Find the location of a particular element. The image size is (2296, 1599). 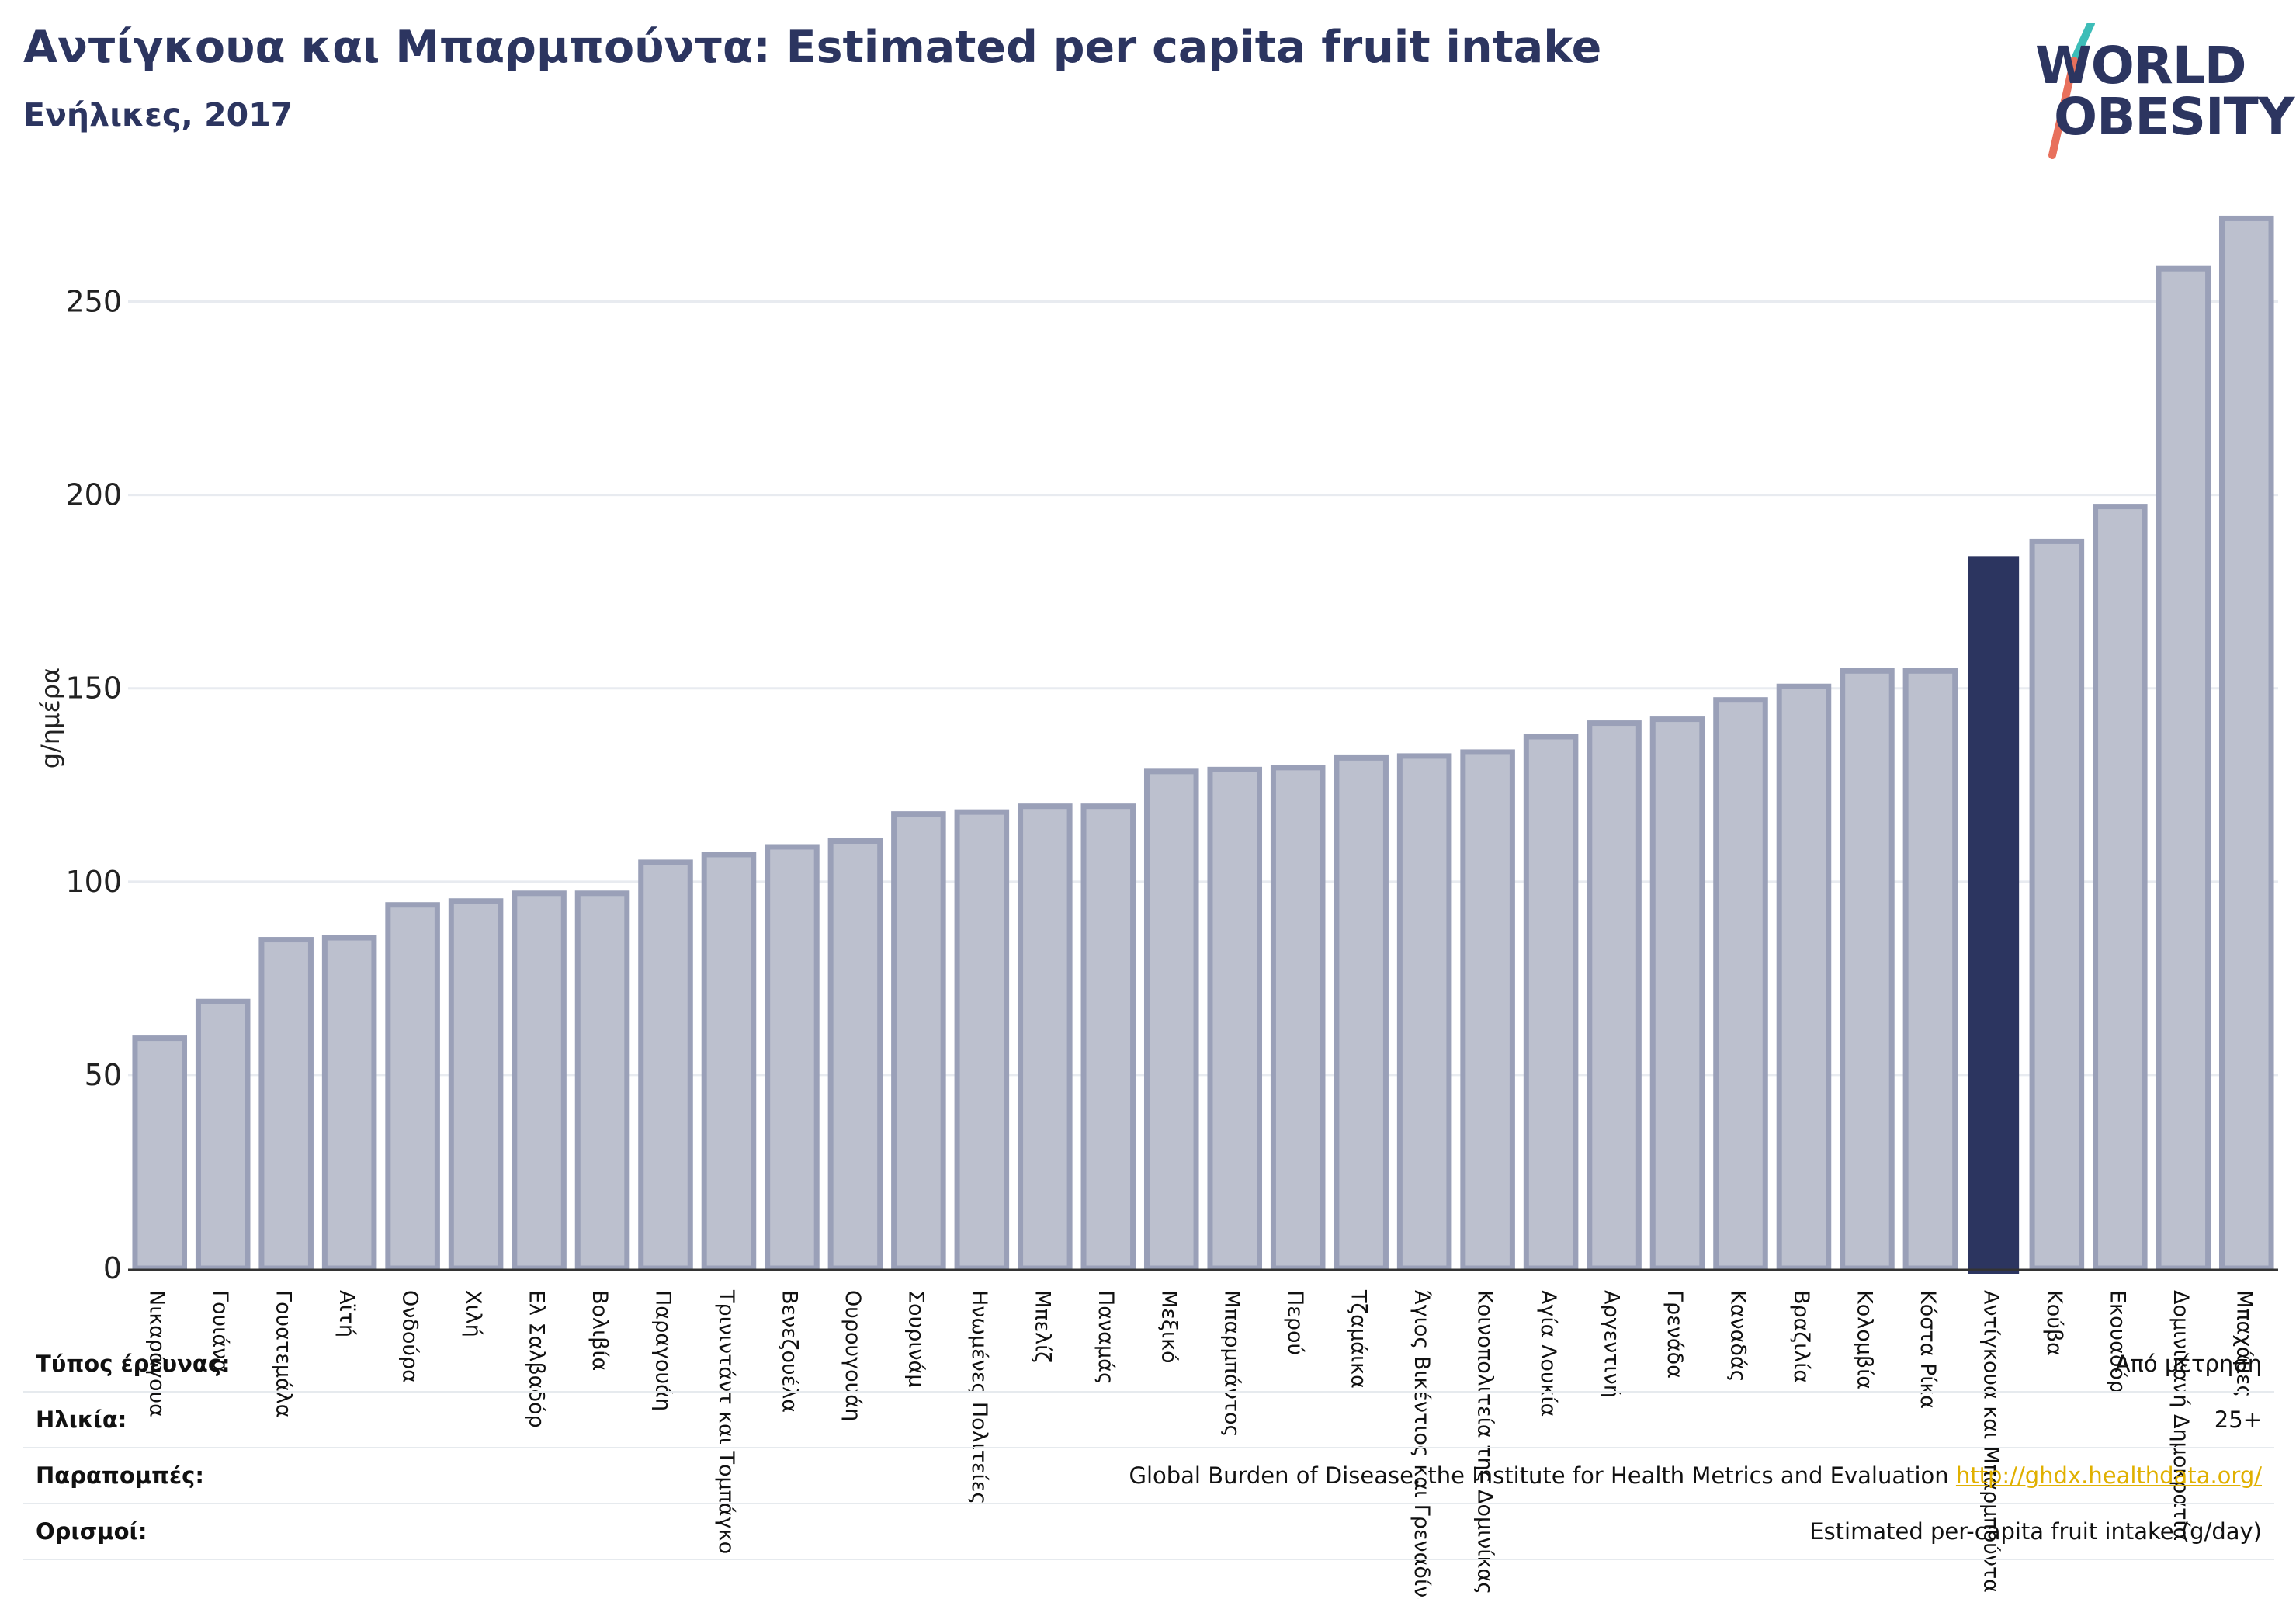

y-tick-label: 250 is located at coordinates (93, 302).